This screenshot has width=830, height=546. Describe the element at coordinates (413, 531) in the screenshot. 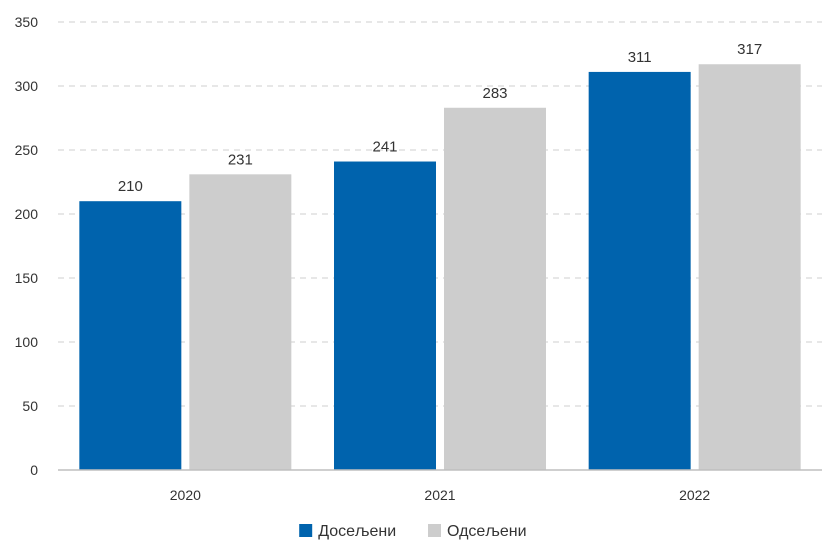

I see `legend: Досељени Одсељени` at that location.